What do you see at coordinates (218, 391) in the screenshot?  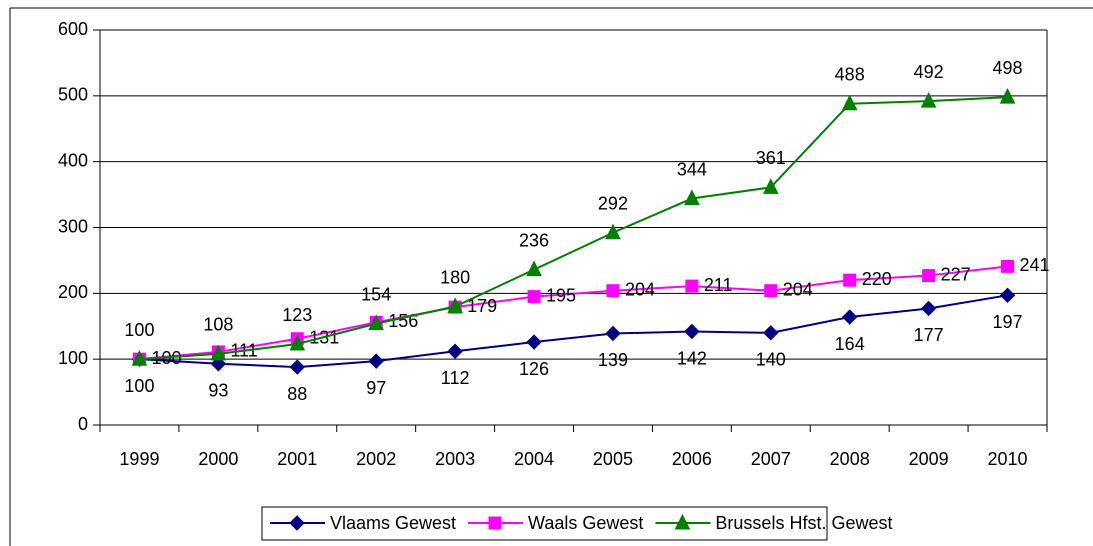 I see `data-label: 93` at bounding box center [218, 391].